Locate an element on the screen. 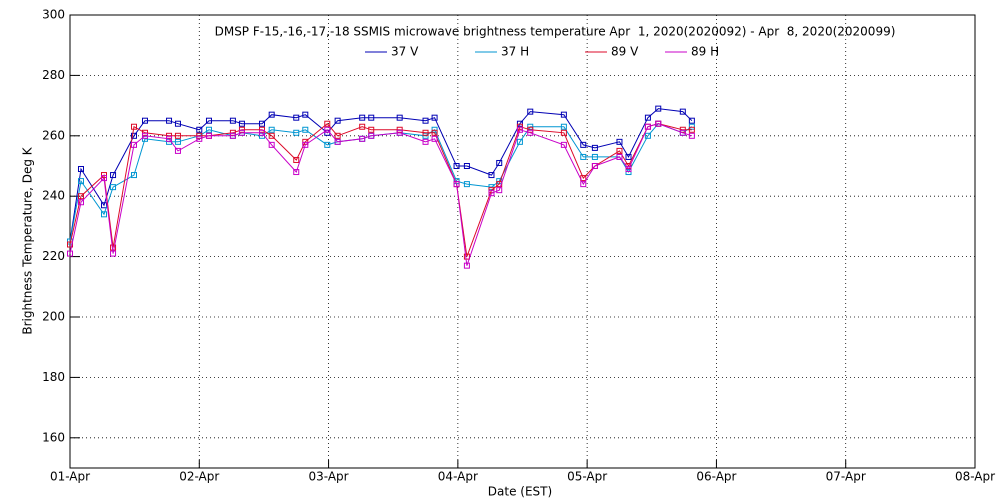  legend-label: 37 V is located at coordinates (405, 52).